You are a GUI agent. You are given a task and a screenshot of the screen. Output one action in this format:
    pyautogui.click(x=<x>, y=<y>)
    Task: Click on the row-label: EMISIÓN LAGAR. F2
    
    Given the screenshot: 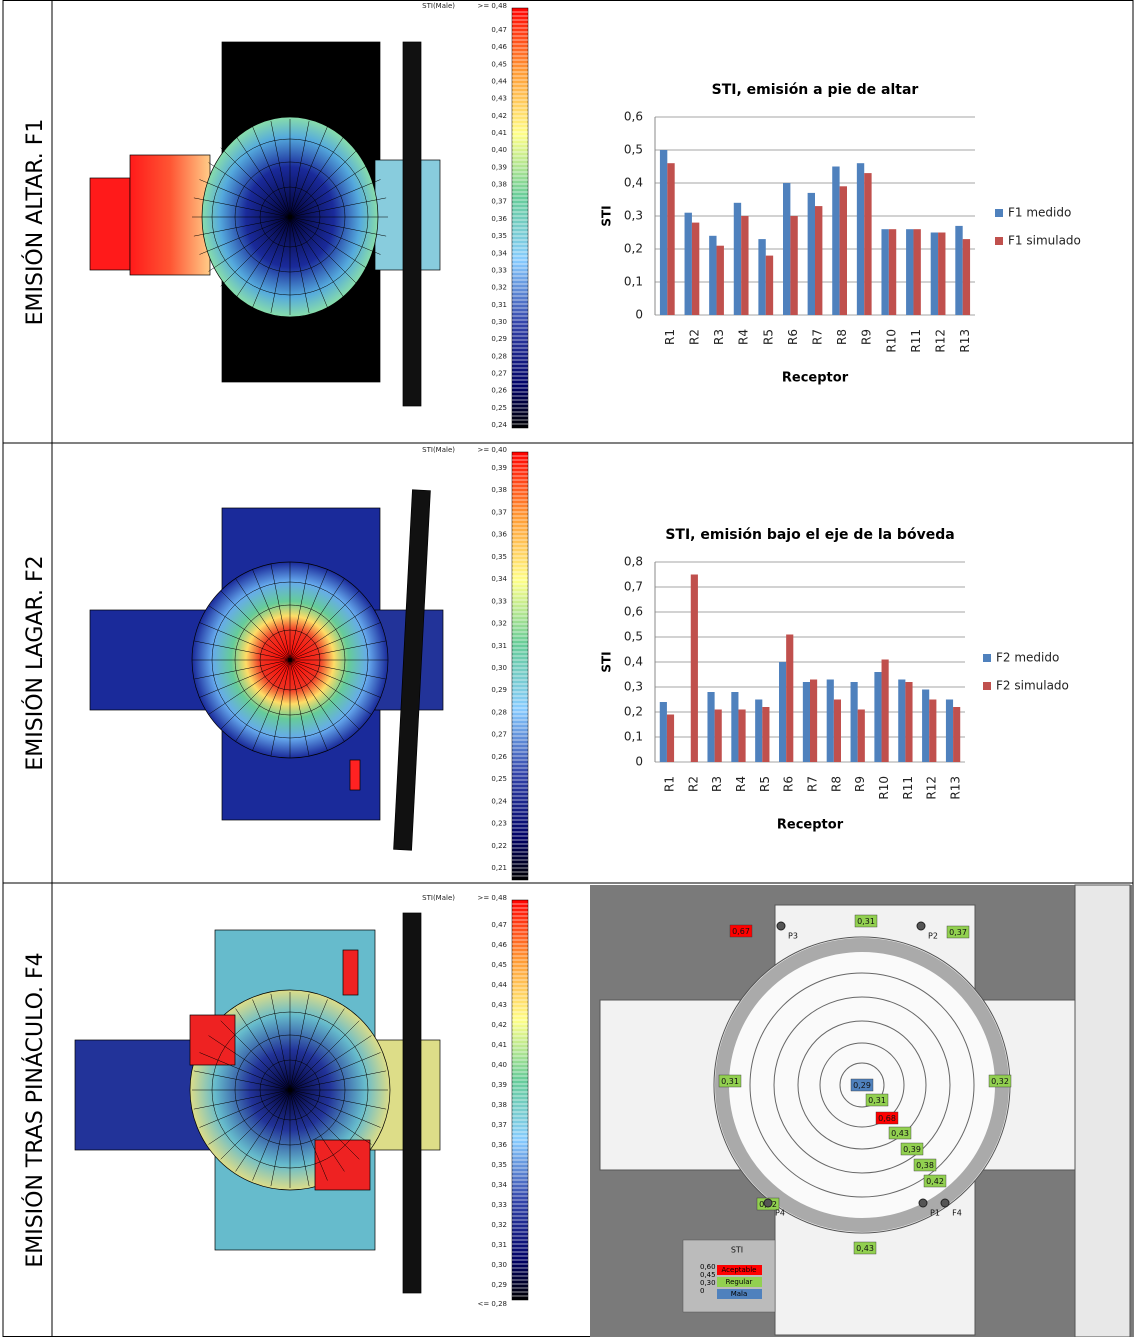 What is the action you would take?
    pyautogui.click(x=35, y=662)
    